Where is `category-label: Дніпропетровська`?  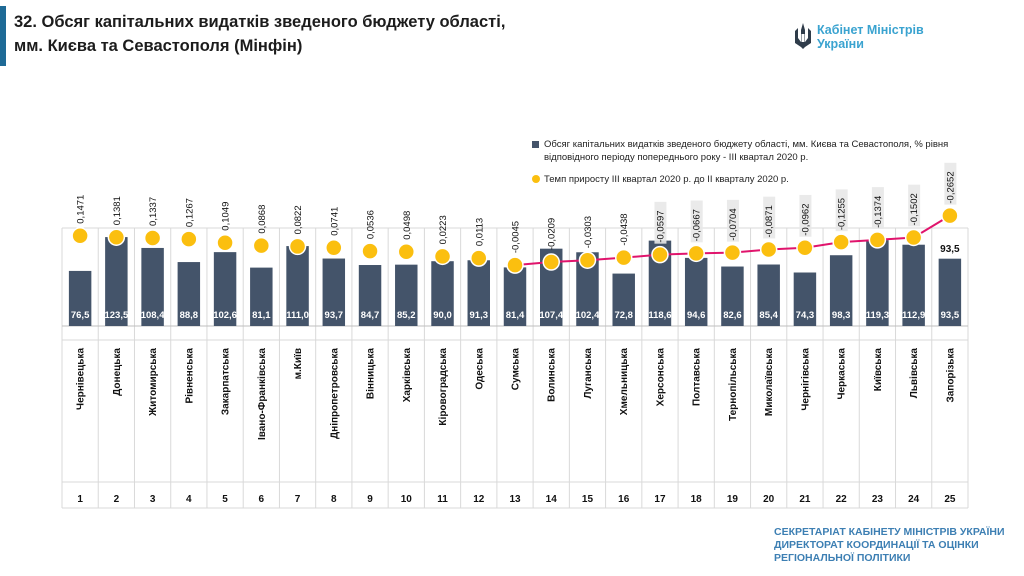
category-label: Дніпропетровська is located at coordinates (334, 393).